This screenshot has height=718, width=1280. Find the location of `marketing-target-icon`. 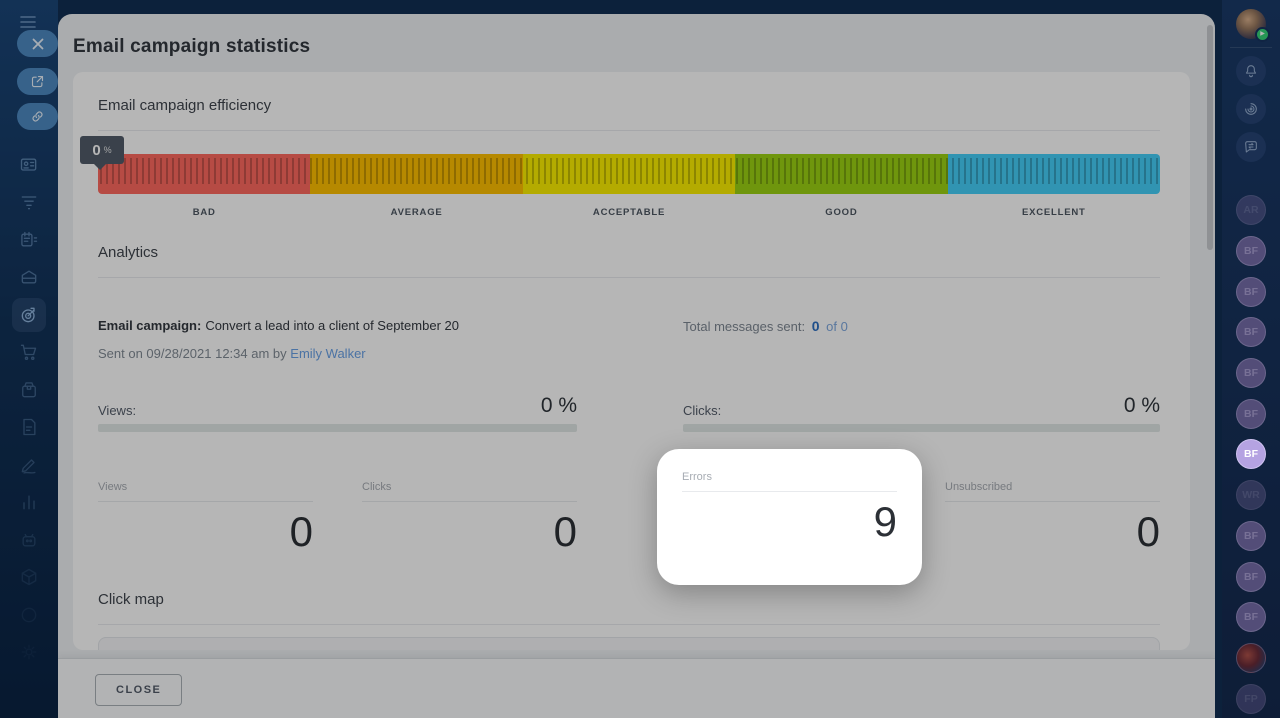

marketing-target-icon is located at coordinates (28, 315).